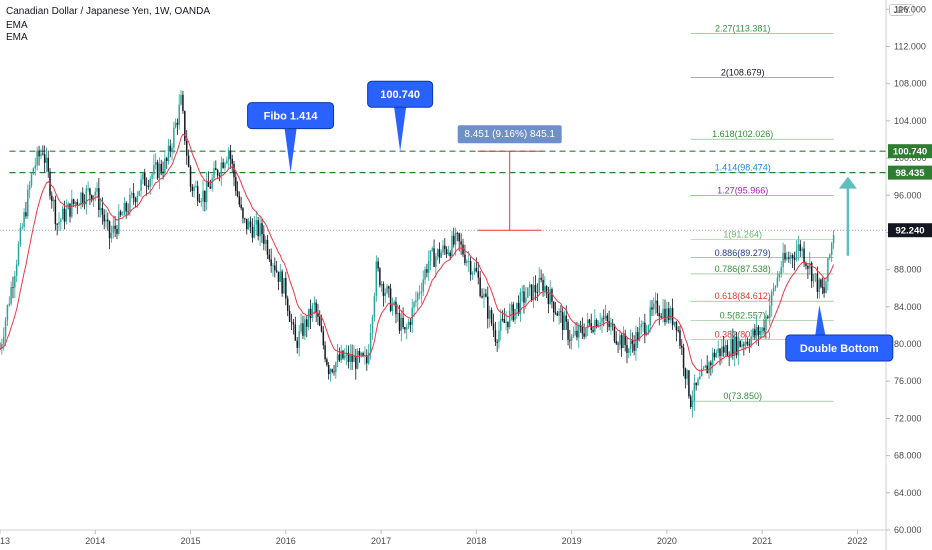 The height and width of the screenshot is (550, 932). Describe the element at coordinates (743, 296) in the screenshot. I see `fib-level-label: 0.618(84.612)` at that location.